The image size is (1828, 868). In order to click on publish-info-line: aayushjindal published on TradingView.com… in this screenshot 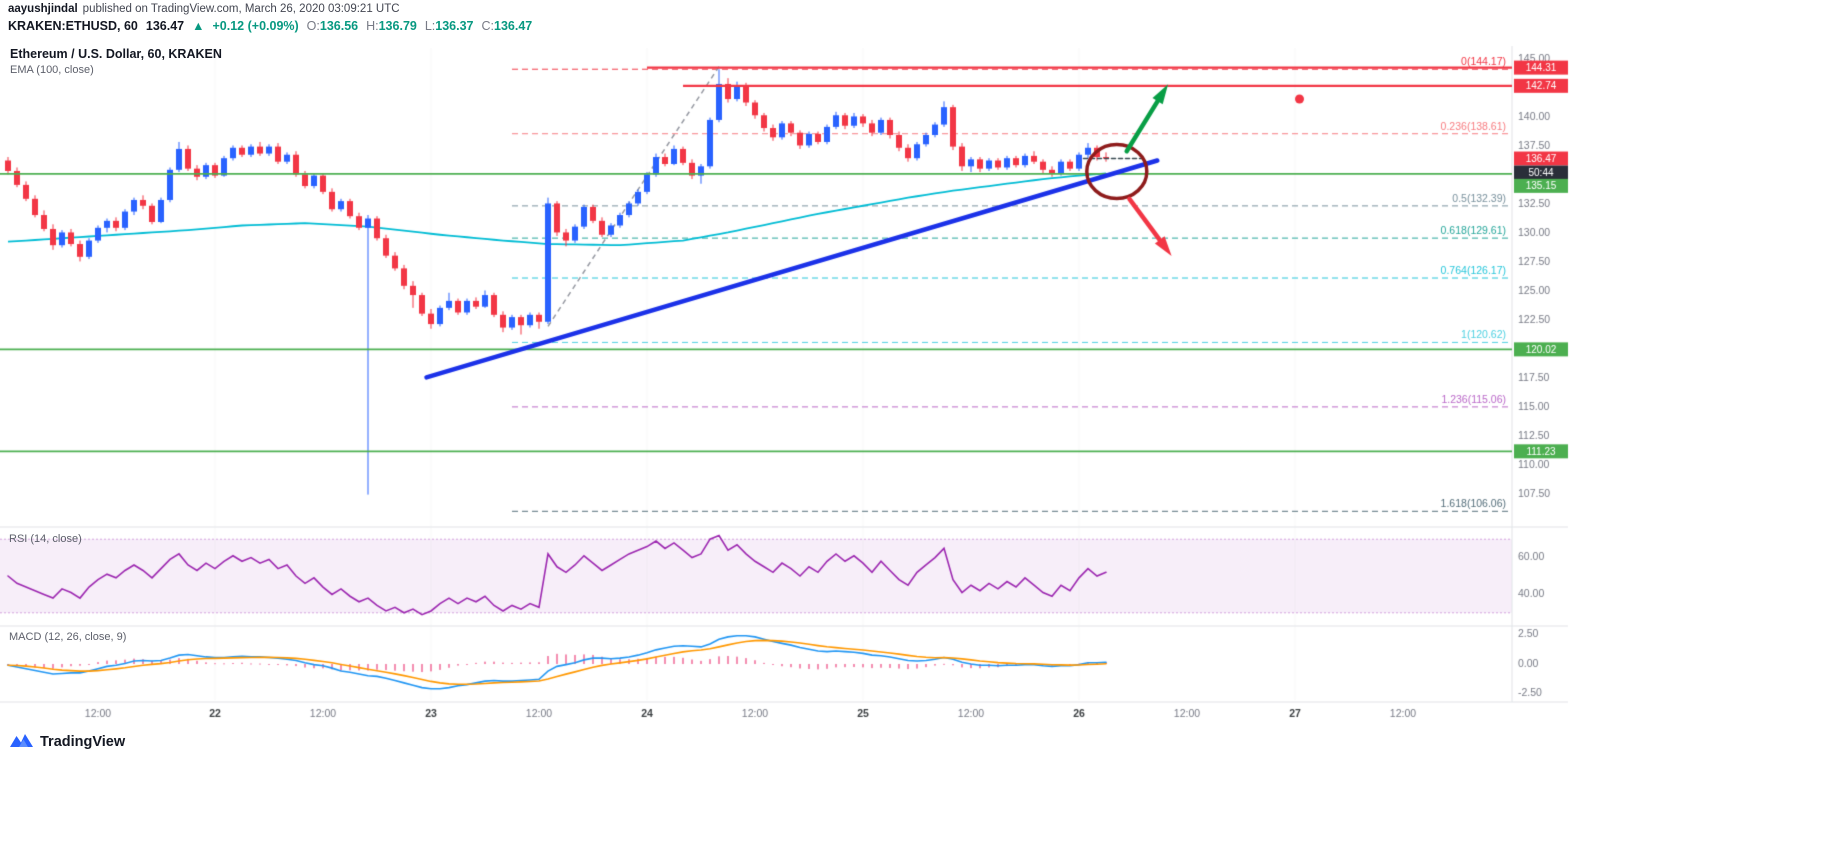, I will do `click(204, 9)`.